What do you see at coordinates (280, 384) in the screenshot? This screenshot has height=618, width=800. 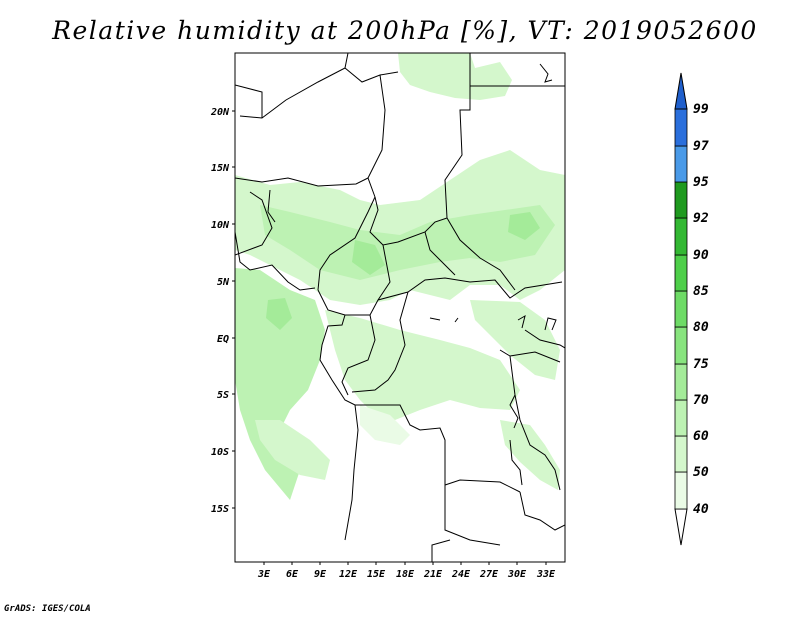 I see `humidity-area-west` at bounding box center [280, 384].